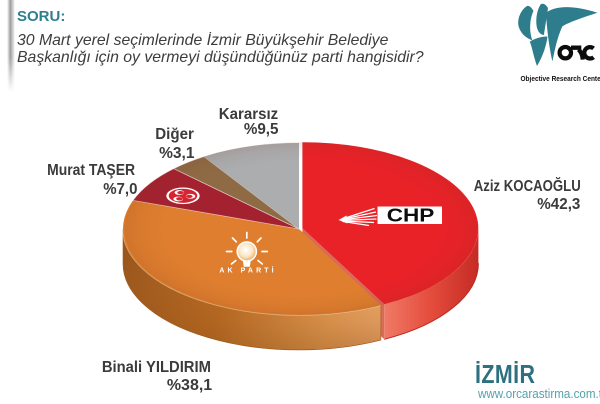  What do you see at coordinates (560, 79) in the screenshot?
I see `svg-text: Objective Research Center` at bounding box center [560, 79].